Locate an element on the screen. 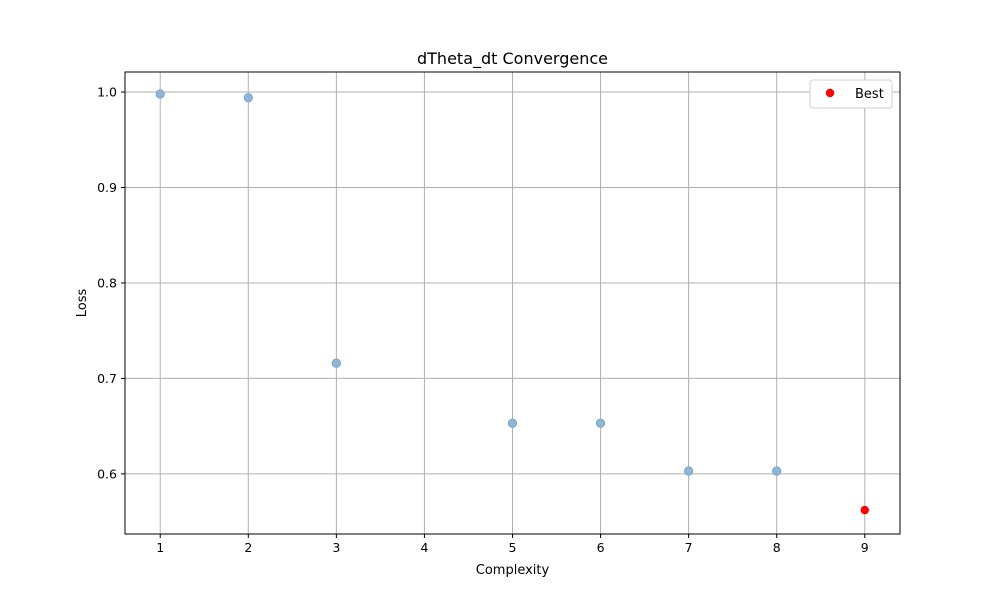  y-tick-label: 0.6 is located at coordinates (107, 473).